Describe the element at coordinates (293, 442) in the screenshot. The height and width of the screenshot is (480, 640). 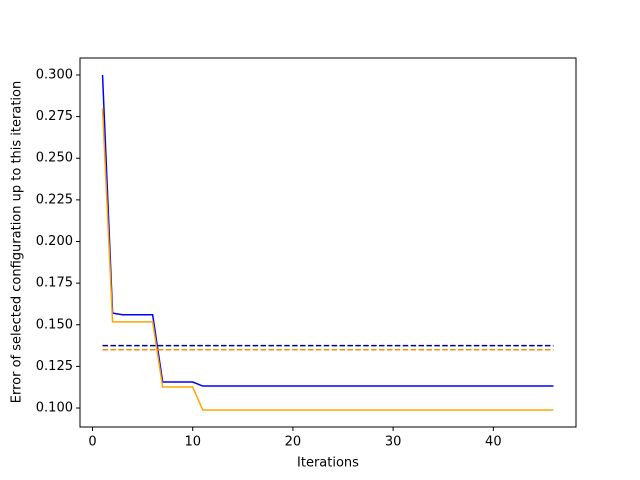
I see `x-tick-label: 20` at that location.